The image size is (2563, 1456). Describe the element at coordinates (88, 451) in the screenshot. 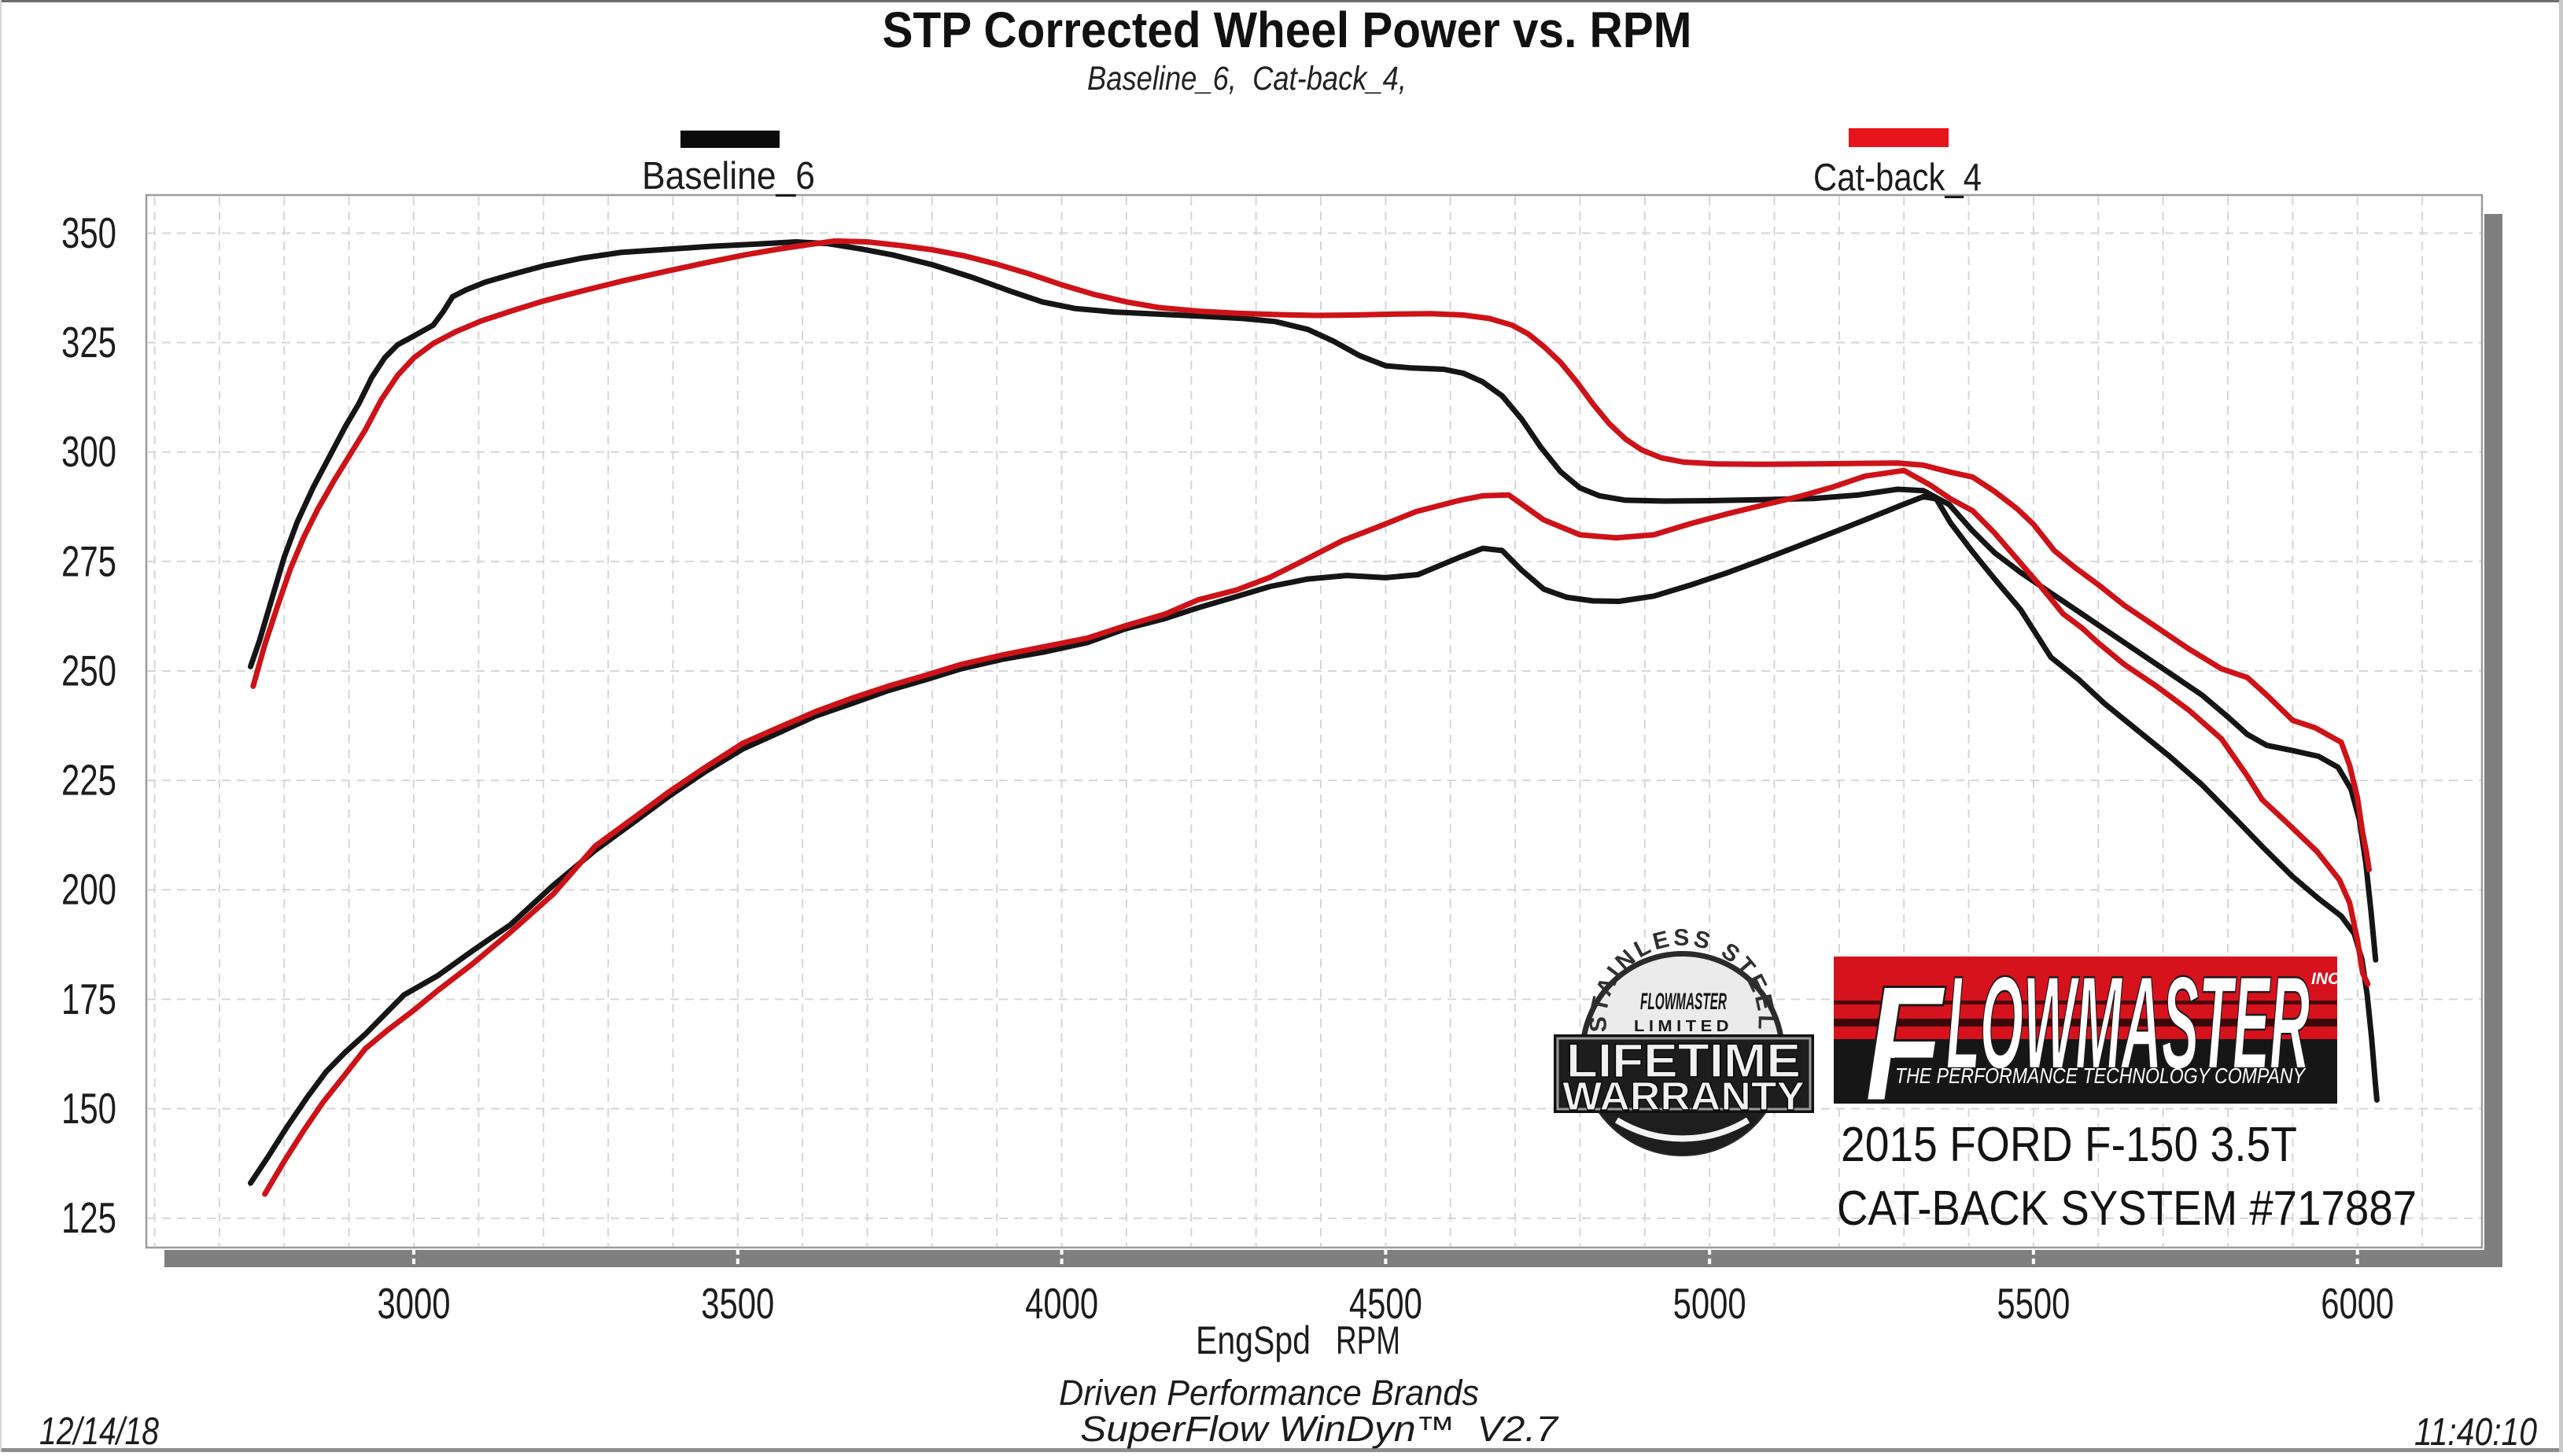

I see `svg-text: 300` at that location.